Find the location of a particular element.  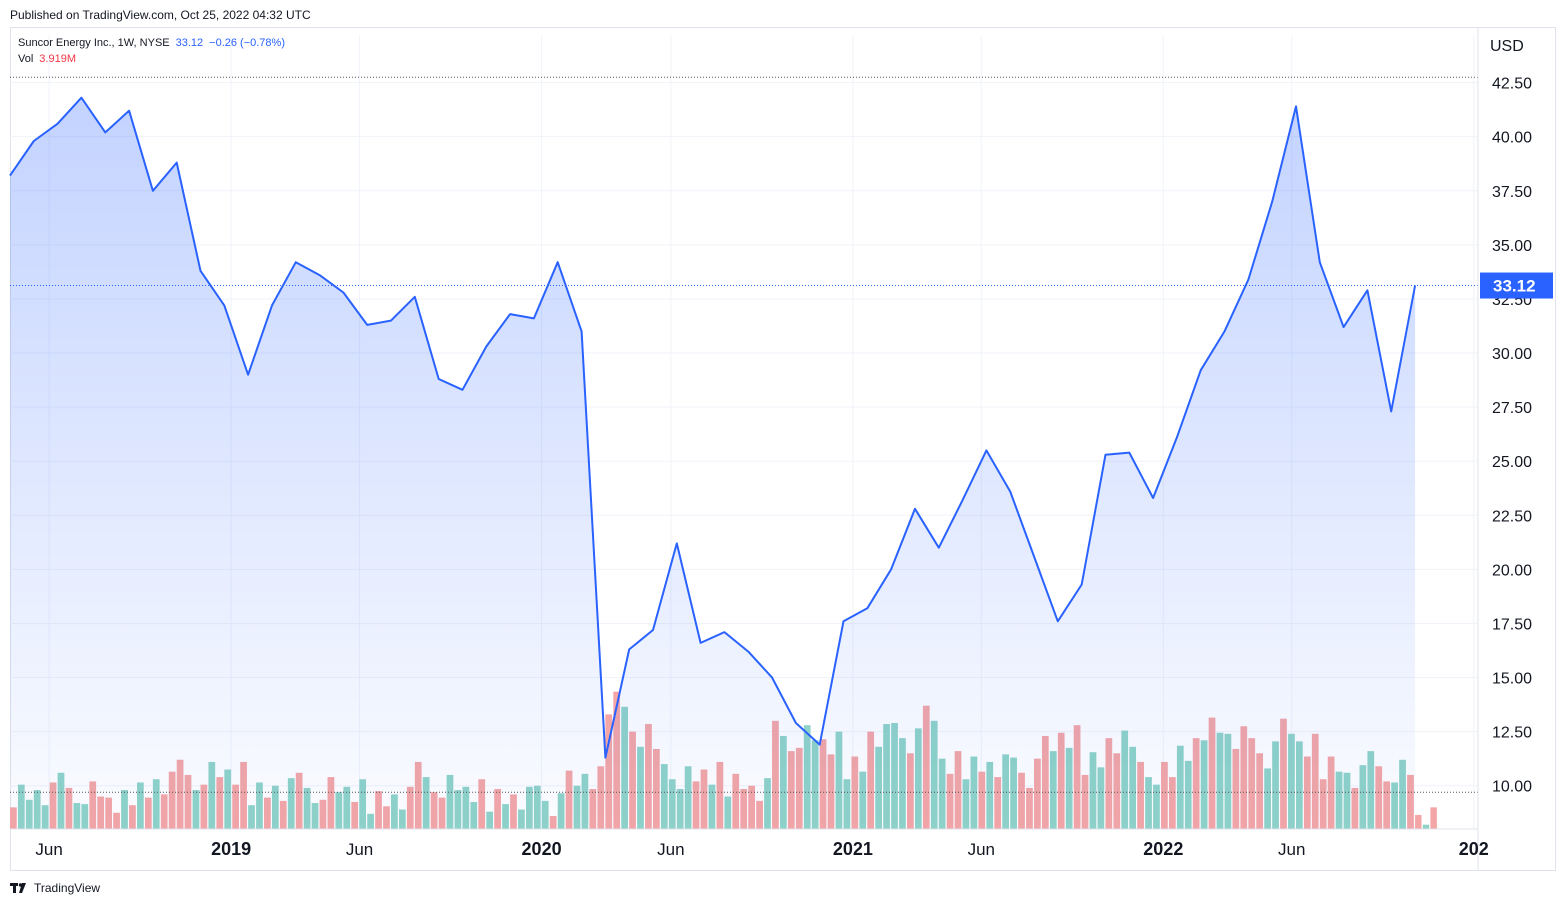

y-tick-label: 27.50 is located at coordinates (1512, 408).